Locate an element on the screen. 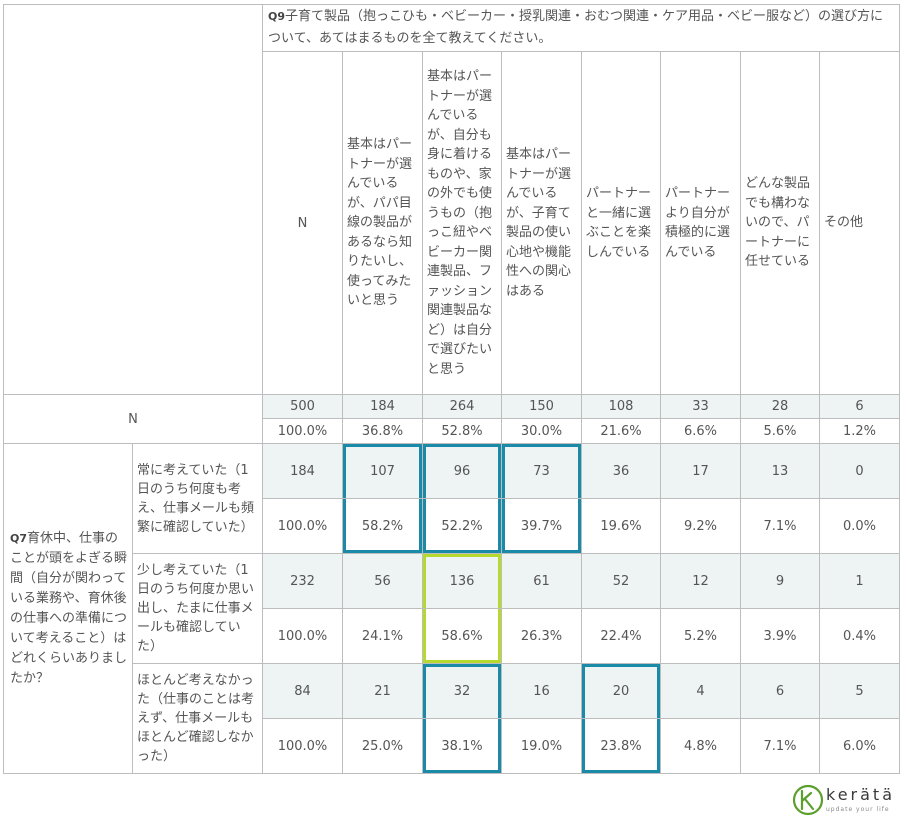 This screenshot has height=823, width=907. percent-cell-r0-c1: 58.2% is located at coordinates (382, 526).